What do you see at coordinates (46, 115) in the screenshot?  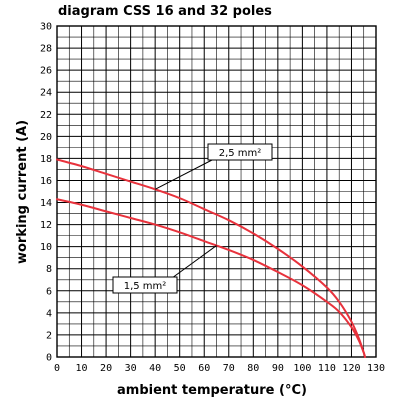 I see `y-tick-label: 22` at bounding box center [46, 115].